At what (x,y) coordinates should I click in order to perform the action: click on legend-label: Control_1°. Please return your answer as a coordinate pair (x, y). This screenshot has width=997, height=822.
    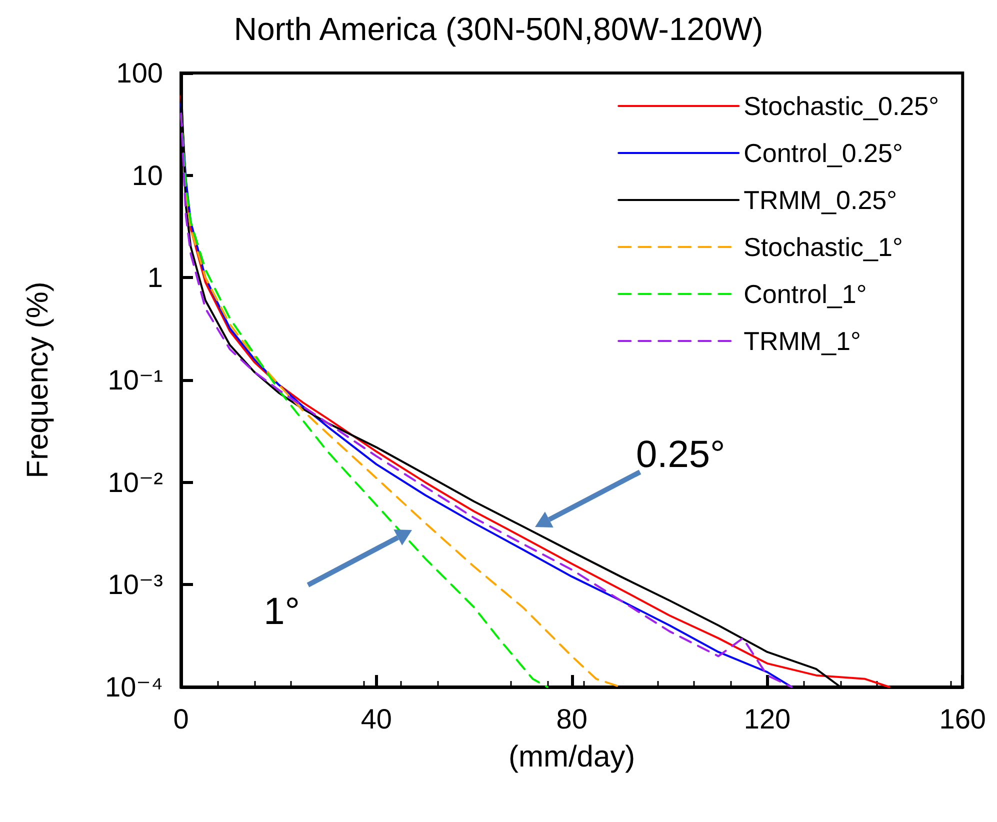
    Looking at the image, I should click on (805, 294).